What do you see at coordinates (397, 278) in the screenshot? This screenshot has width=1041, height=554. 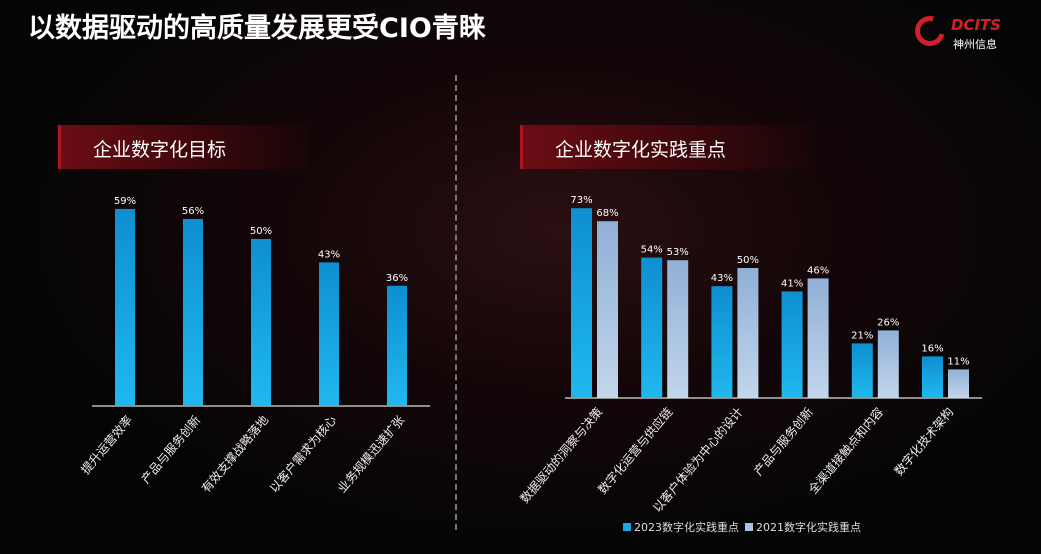 I see `left-data-label: 36%` at bounding box center [397, 278].